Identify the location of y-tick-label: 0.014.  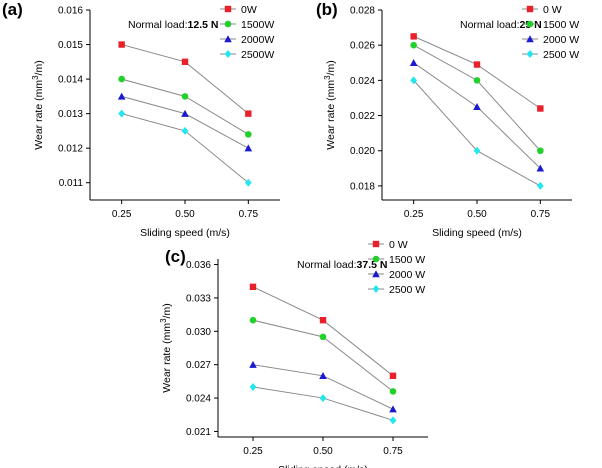
(70, 80).